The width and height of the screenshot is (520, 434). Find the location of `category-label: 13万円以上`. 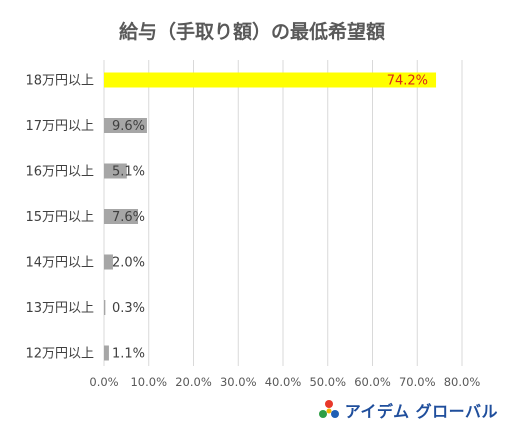

category-label: 13万円以上 is located at coordinates (59, 308).